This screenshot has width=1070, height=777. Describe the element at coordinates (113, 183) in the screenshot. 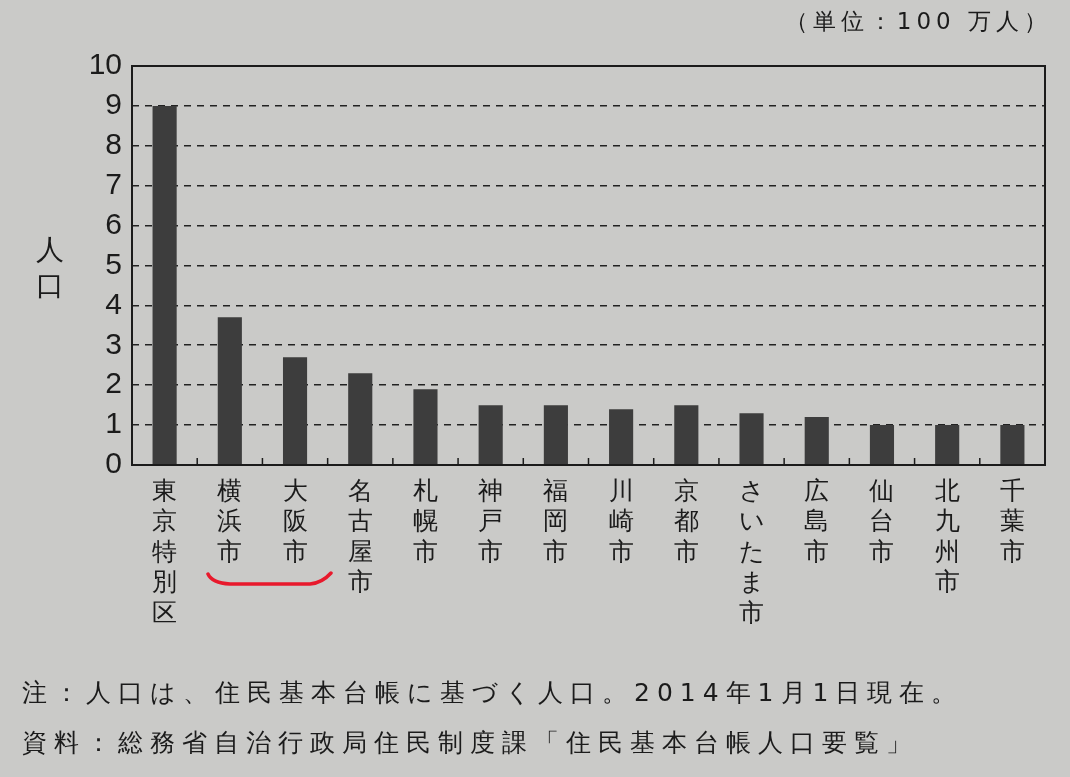

I see `y-tick-label: 7` at that location.